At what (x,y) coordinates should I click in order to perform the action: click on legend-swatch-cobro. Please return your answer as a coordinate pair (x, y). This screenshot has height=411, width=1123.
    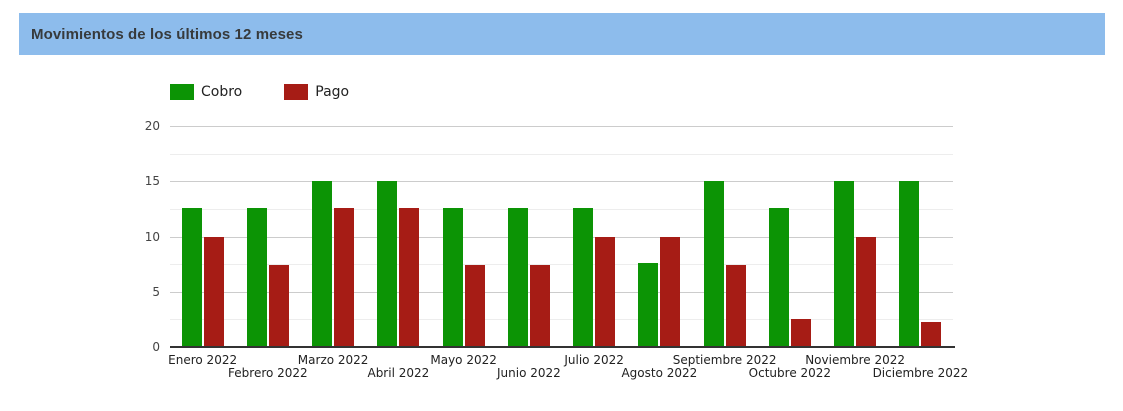
    Looking at the image, I should click on (182, 92).